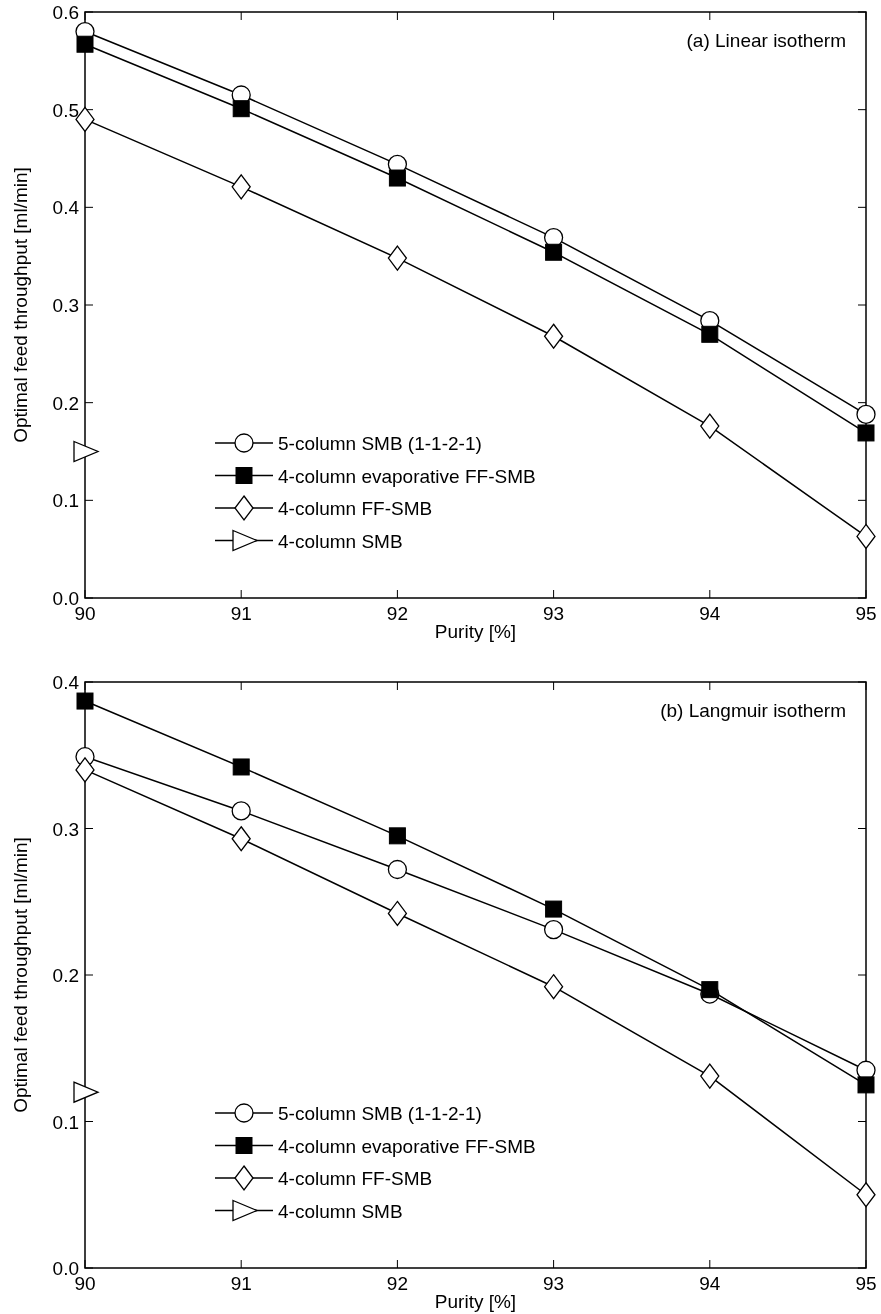 The image size is (881, 1314). I want to click on annotation: (a) Linear isotherm, so click(766, 40).